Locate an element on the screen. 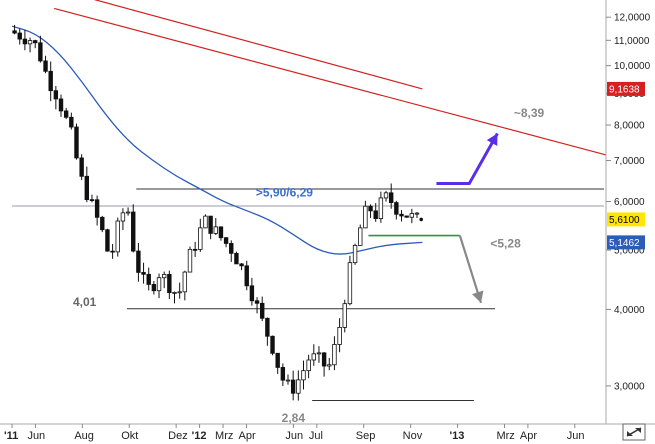 The width and height of the screenshot is (655, 444). y-tick-label: 3,0000 is located at coordinates (629, 386).